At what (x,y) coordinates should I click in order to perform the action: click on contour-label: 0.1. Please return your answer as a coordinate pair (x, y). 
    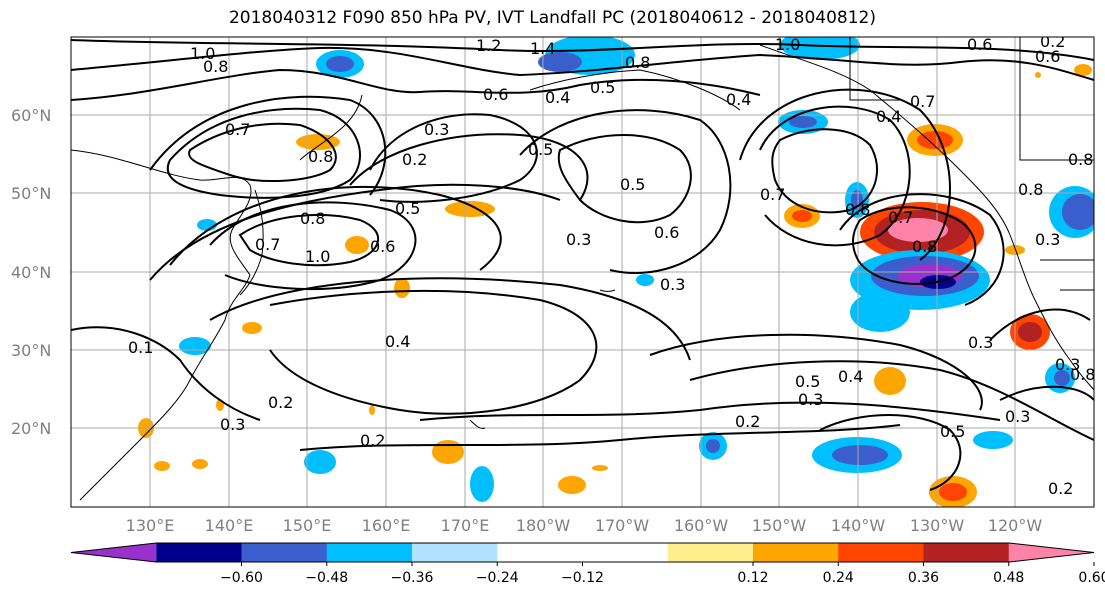
    Looking at the image, I should click on (140, 347).